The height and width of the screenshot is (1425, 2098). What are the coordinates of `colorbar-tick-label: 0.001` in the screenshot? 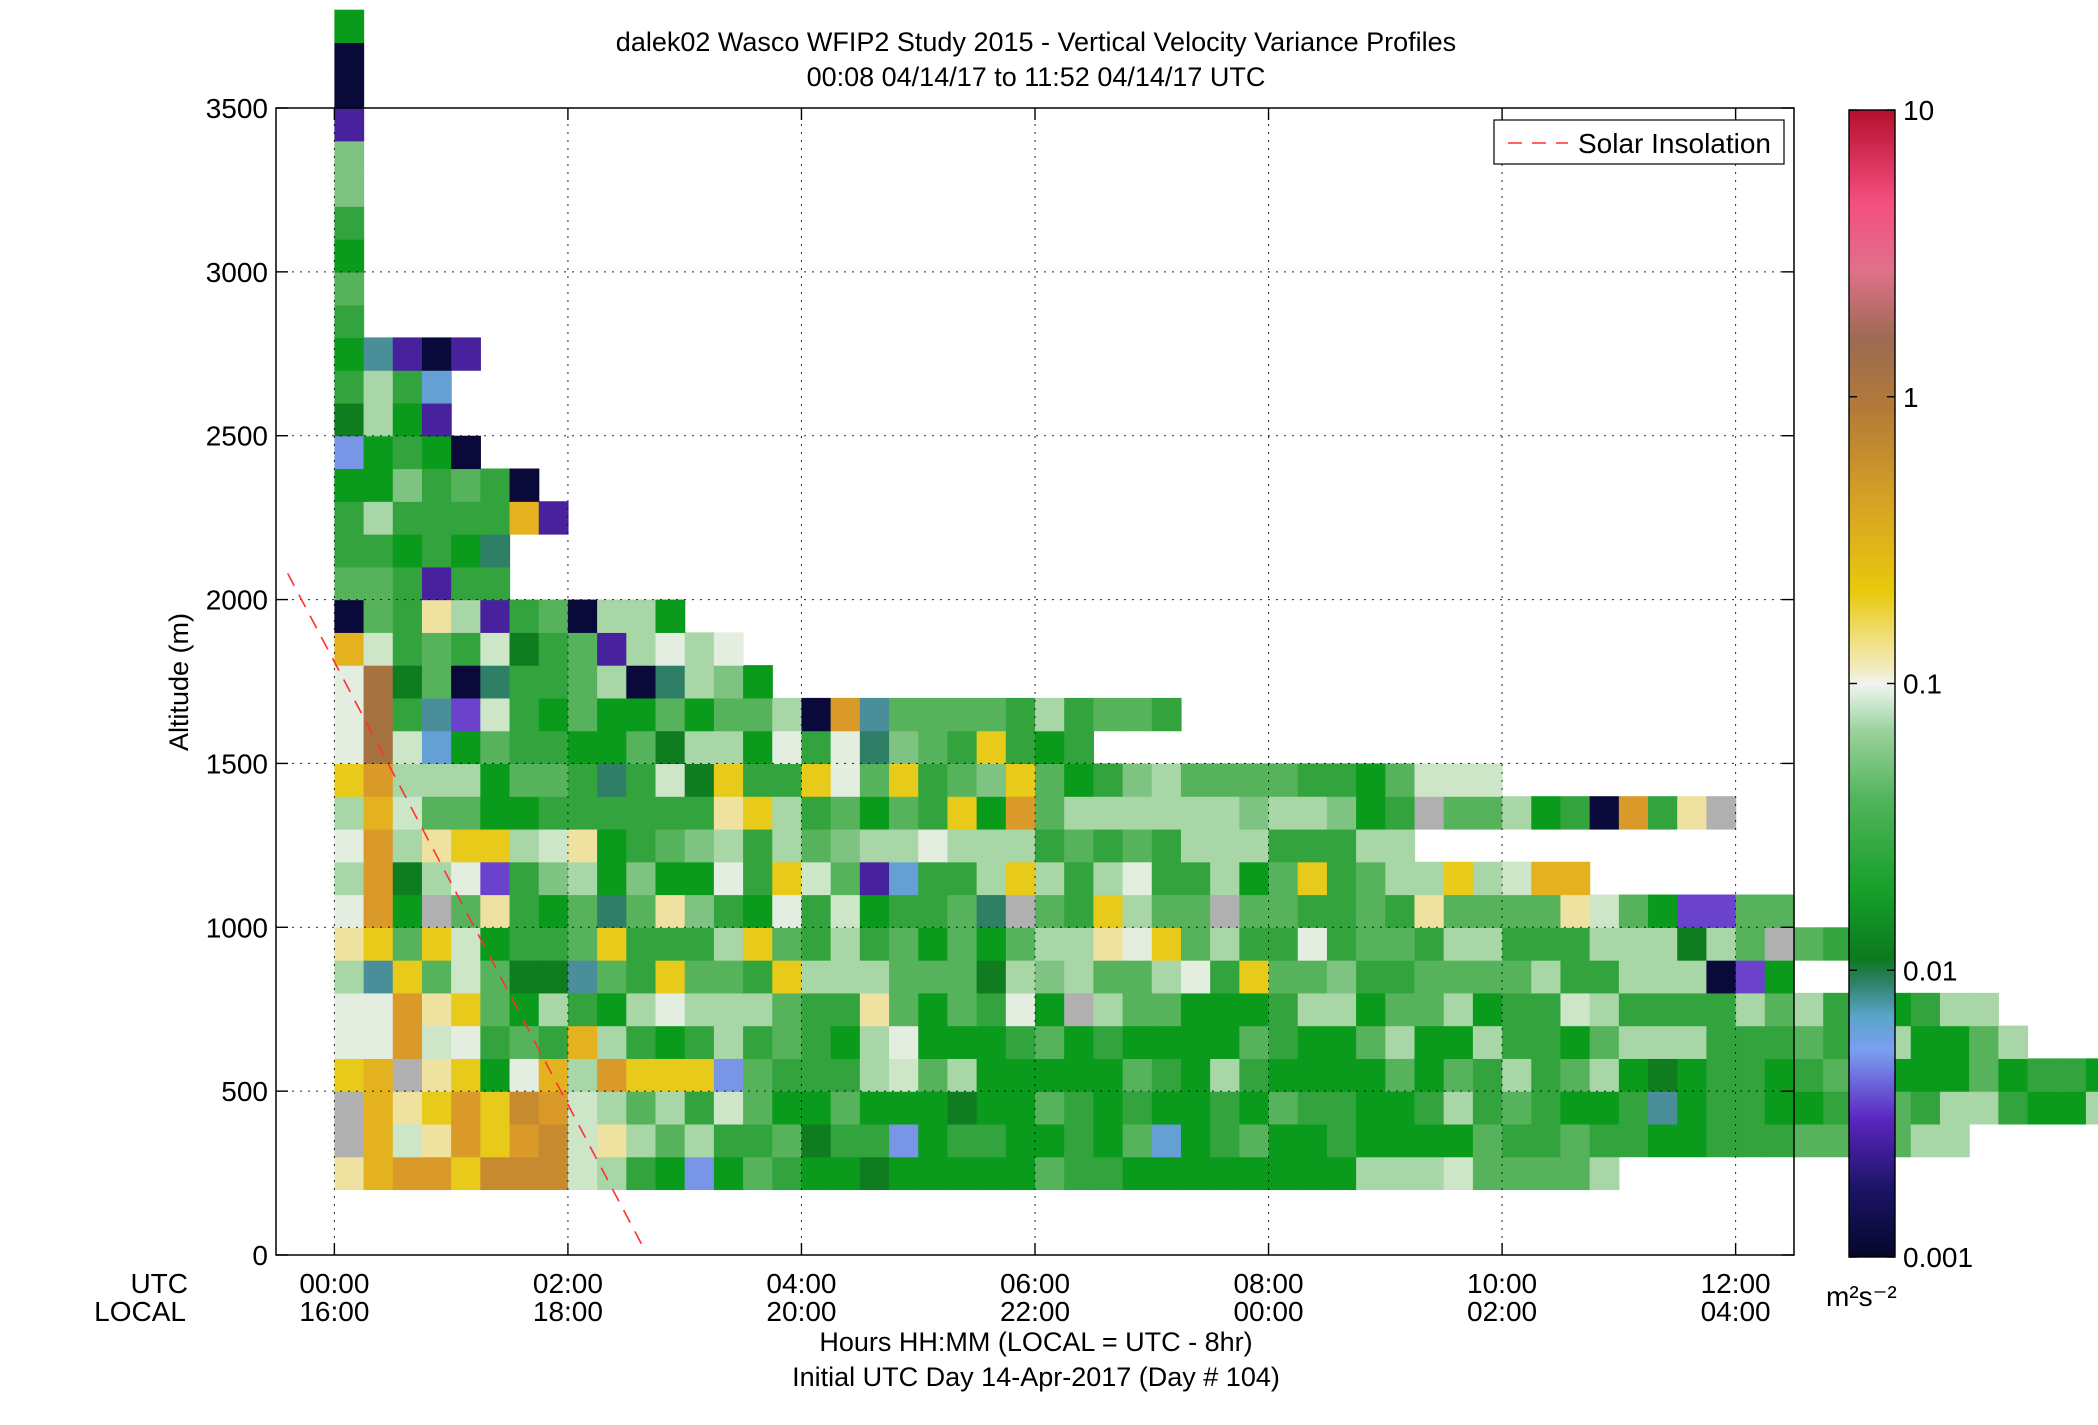 It's located at (1938, 1257).